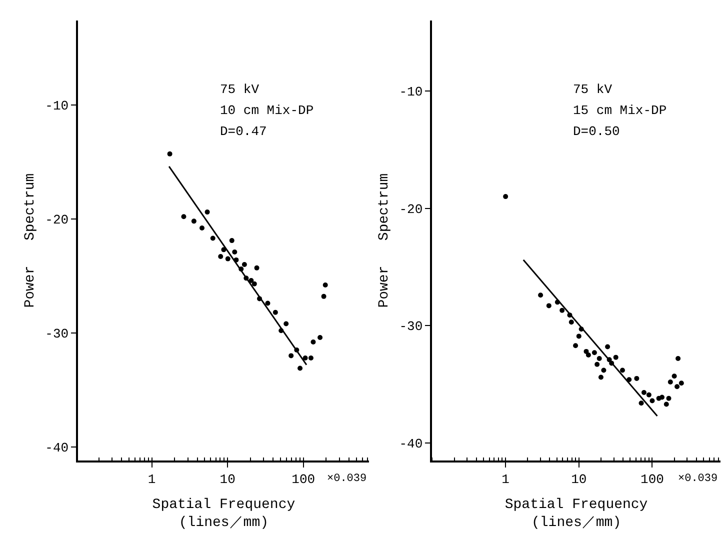 The height and width of the screenshot is (547, 724). What do you see at coordinates (267, 110) in the screenshot?
I see `annotation: 10 cm Mix-DP` at bounding box center [267, 110].